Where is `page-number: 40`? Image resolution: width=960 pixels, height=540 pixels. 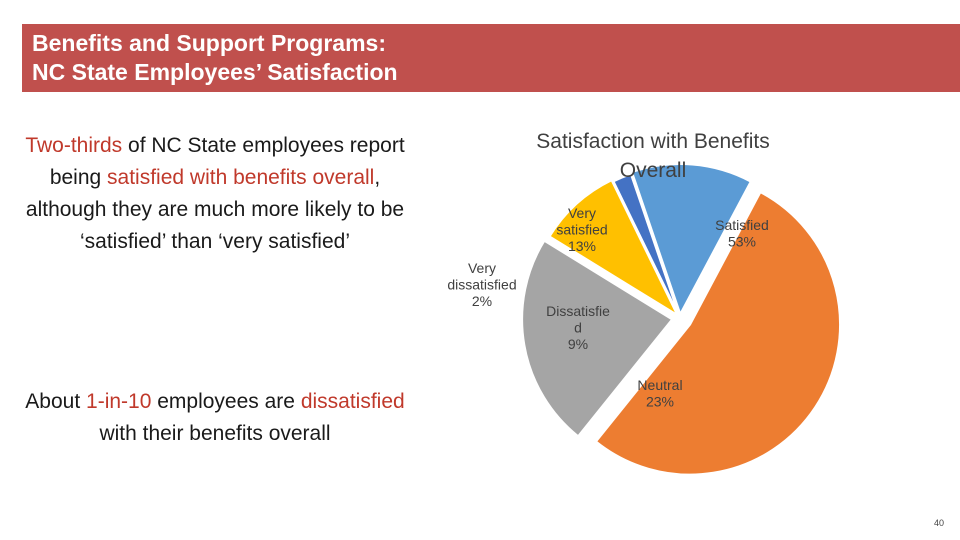 page-number: 40 is located at coordinates (938, 523).